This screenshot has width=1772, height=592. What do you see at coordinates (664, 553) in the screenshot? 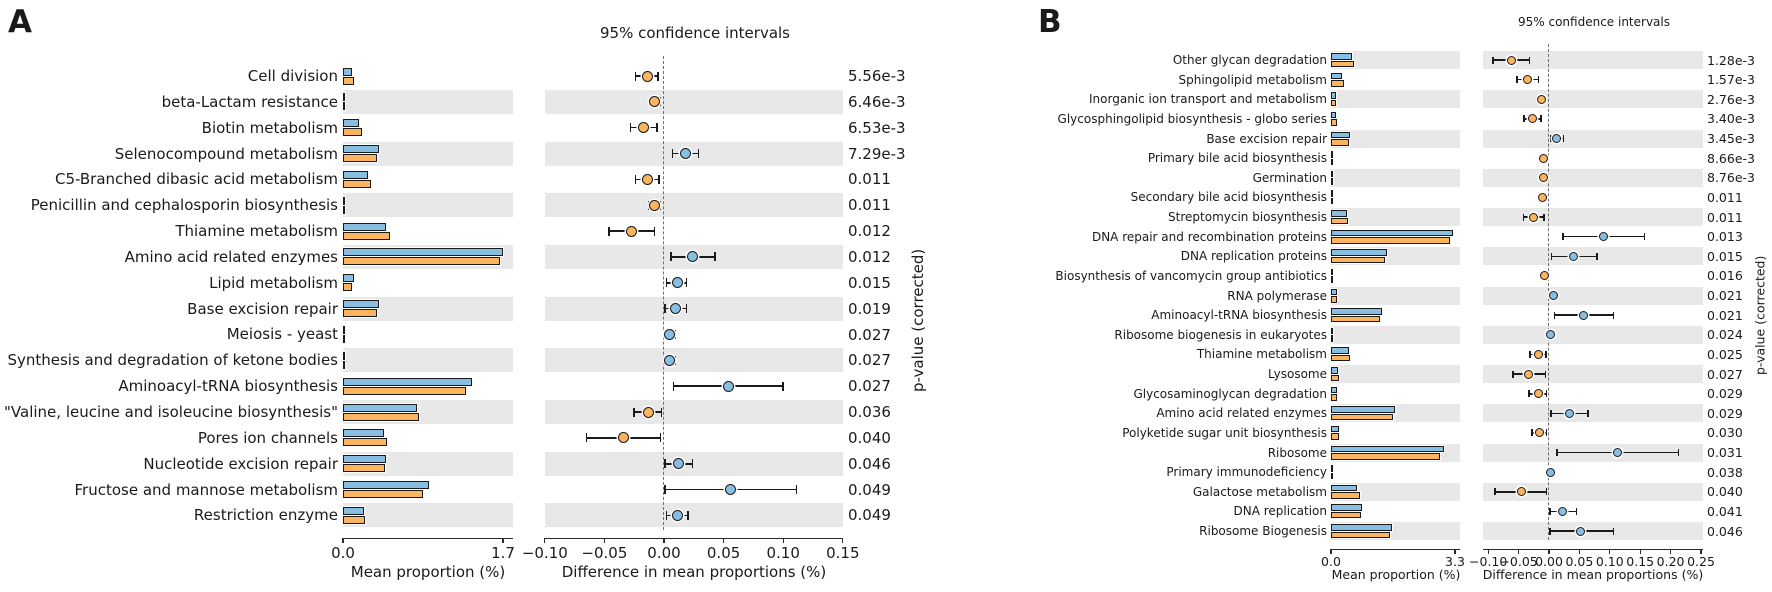
I see `diff-axis-tick-label: 0.00` at bounding box center [664, 553].